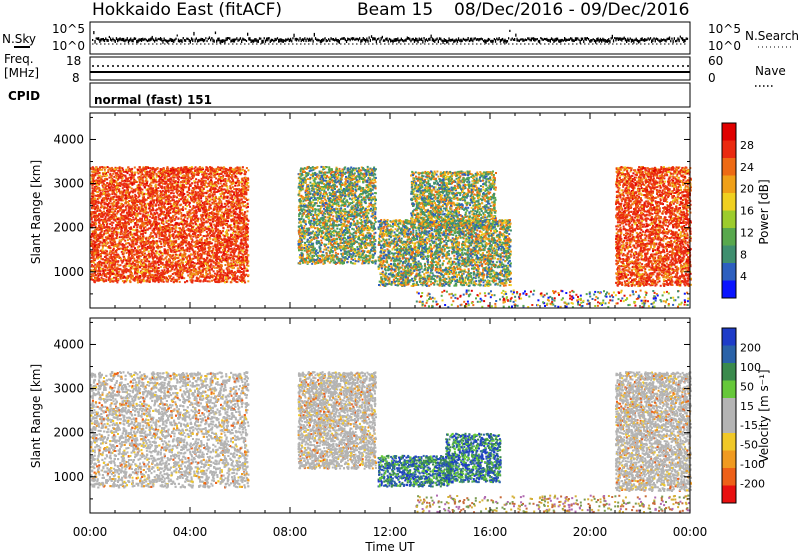  What do you see at coordinates (724, 46) in the screenshot?
I see `noise-tick-low-right: 10^0` at bounding box center [724, 46].